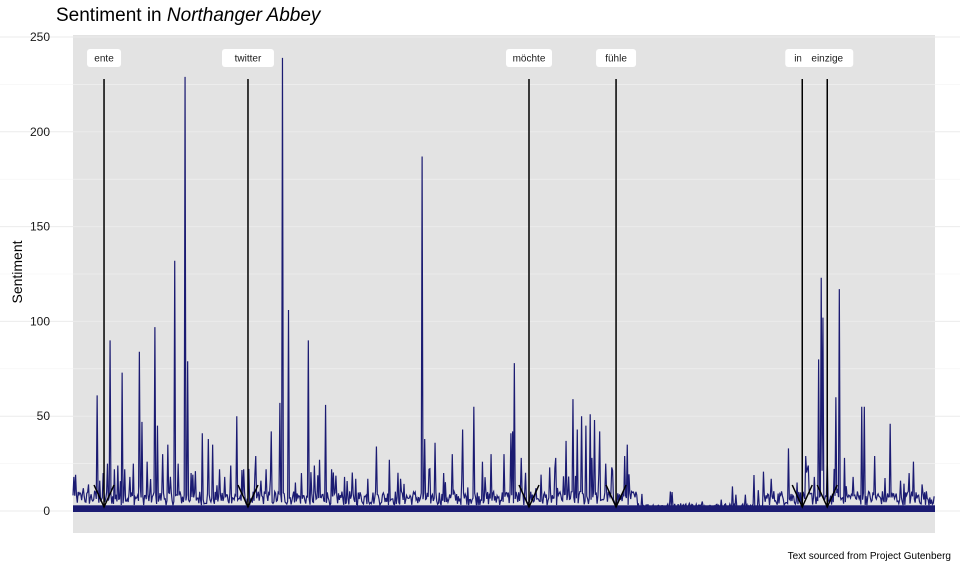  Describe the element at coordinates (40, 321) in the screenshot. I see `y-tick-label: 100` at that location.